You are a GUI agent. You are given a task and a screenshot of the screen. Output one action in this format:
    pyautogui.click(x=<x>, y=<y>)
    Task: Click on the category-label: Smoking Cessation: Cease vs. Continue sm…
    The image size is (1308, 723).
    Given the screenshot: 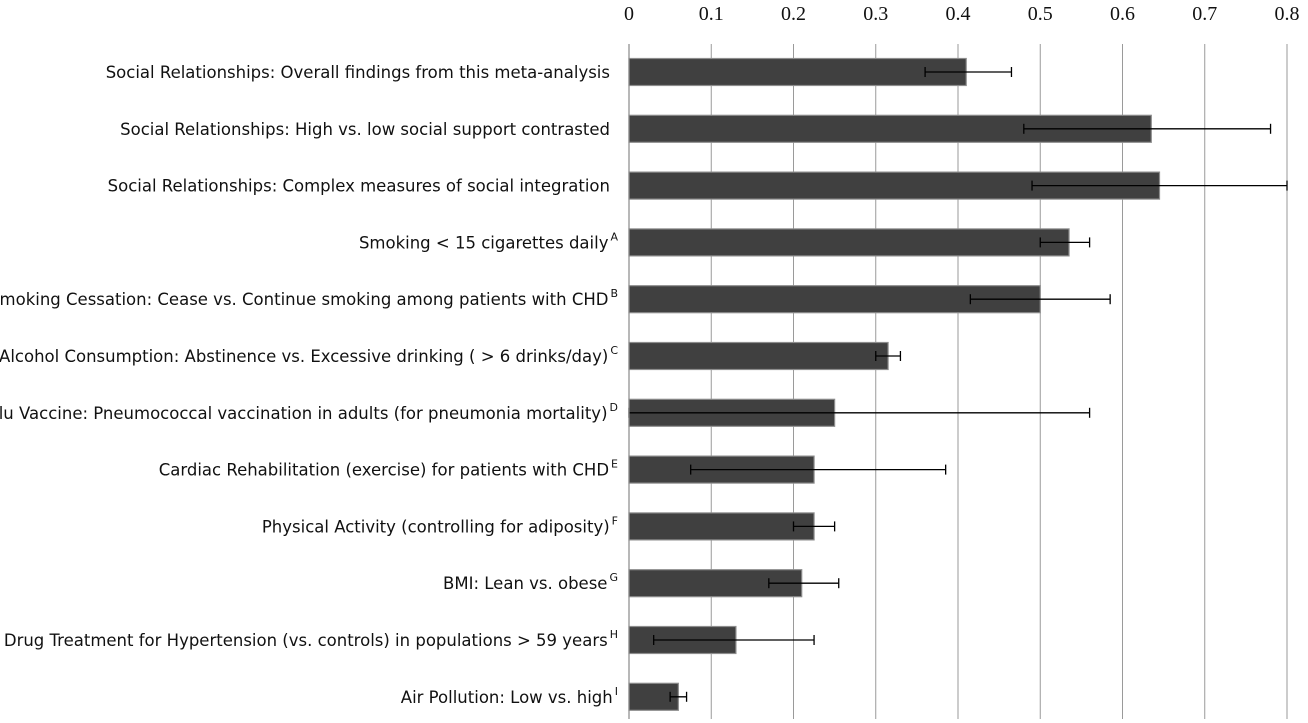 What is the action you would take?
    pyautogui.click(x=309, y=298)
    